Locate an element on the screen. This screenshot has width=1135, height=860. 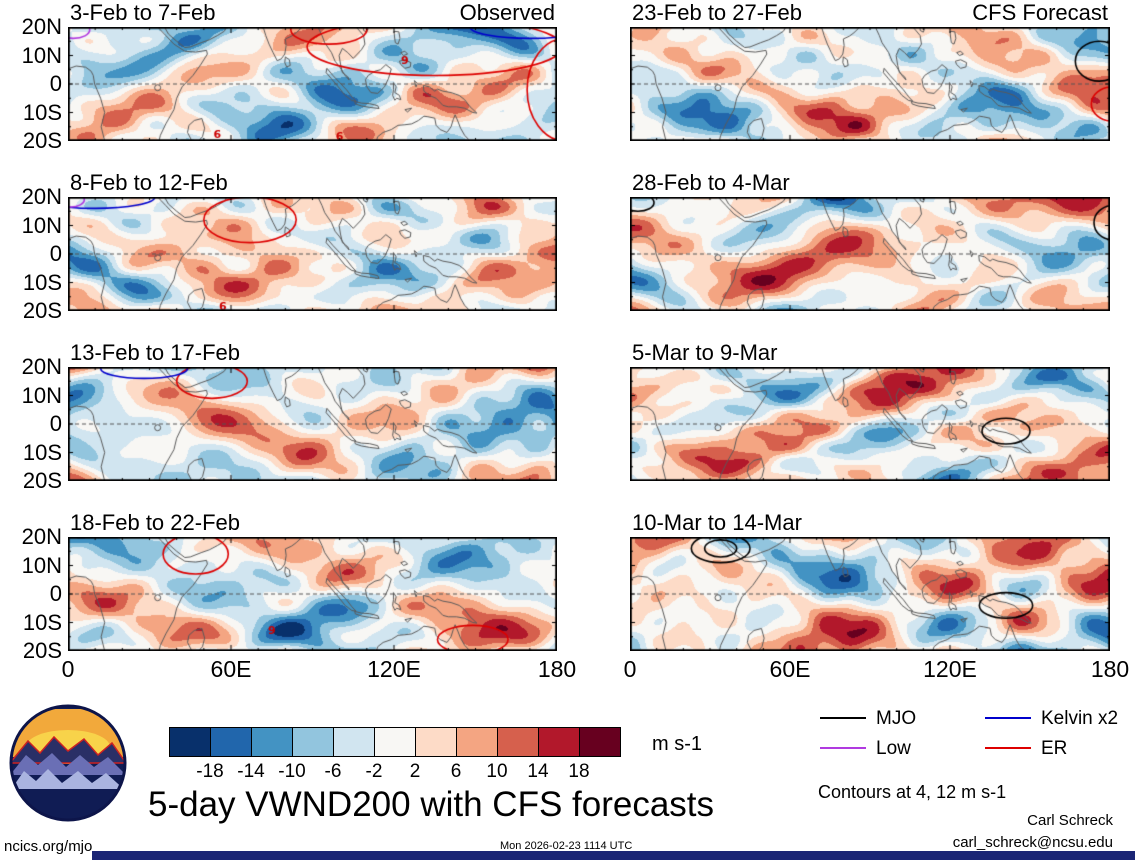
panel-corner-label: Observed is located at coordinates (507, 12).